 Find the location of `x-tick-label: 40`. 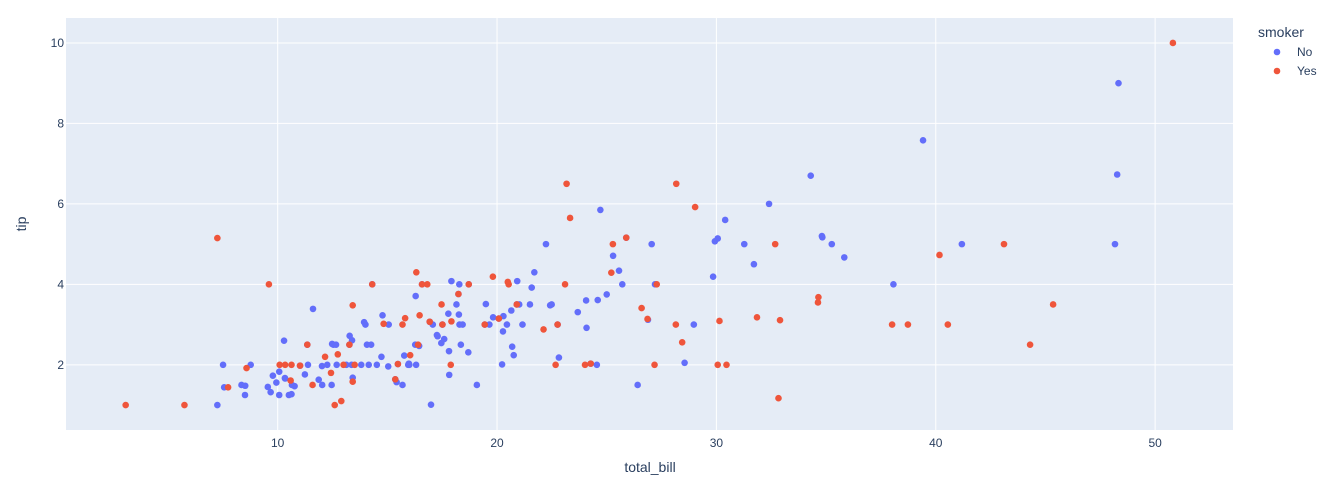

x-tick-label: 40 is located at coordinates (936, 443).